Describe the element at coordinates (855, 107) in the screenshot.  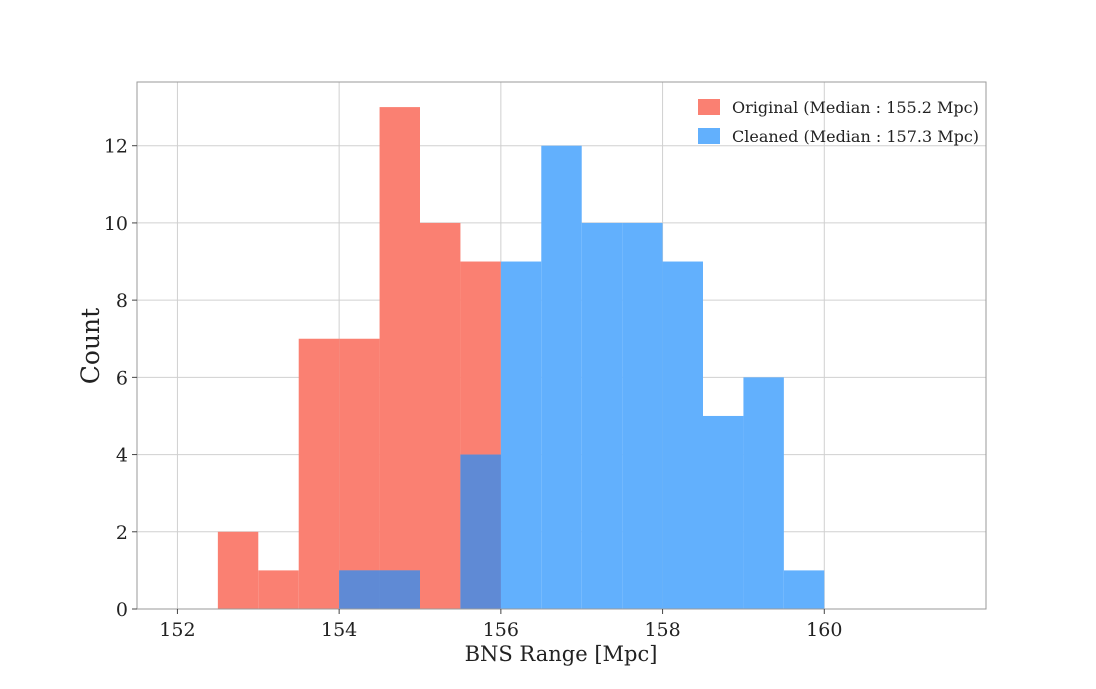
I see `legend-label-series-1: Original (Median : 155.2 Mpc)` at that location.